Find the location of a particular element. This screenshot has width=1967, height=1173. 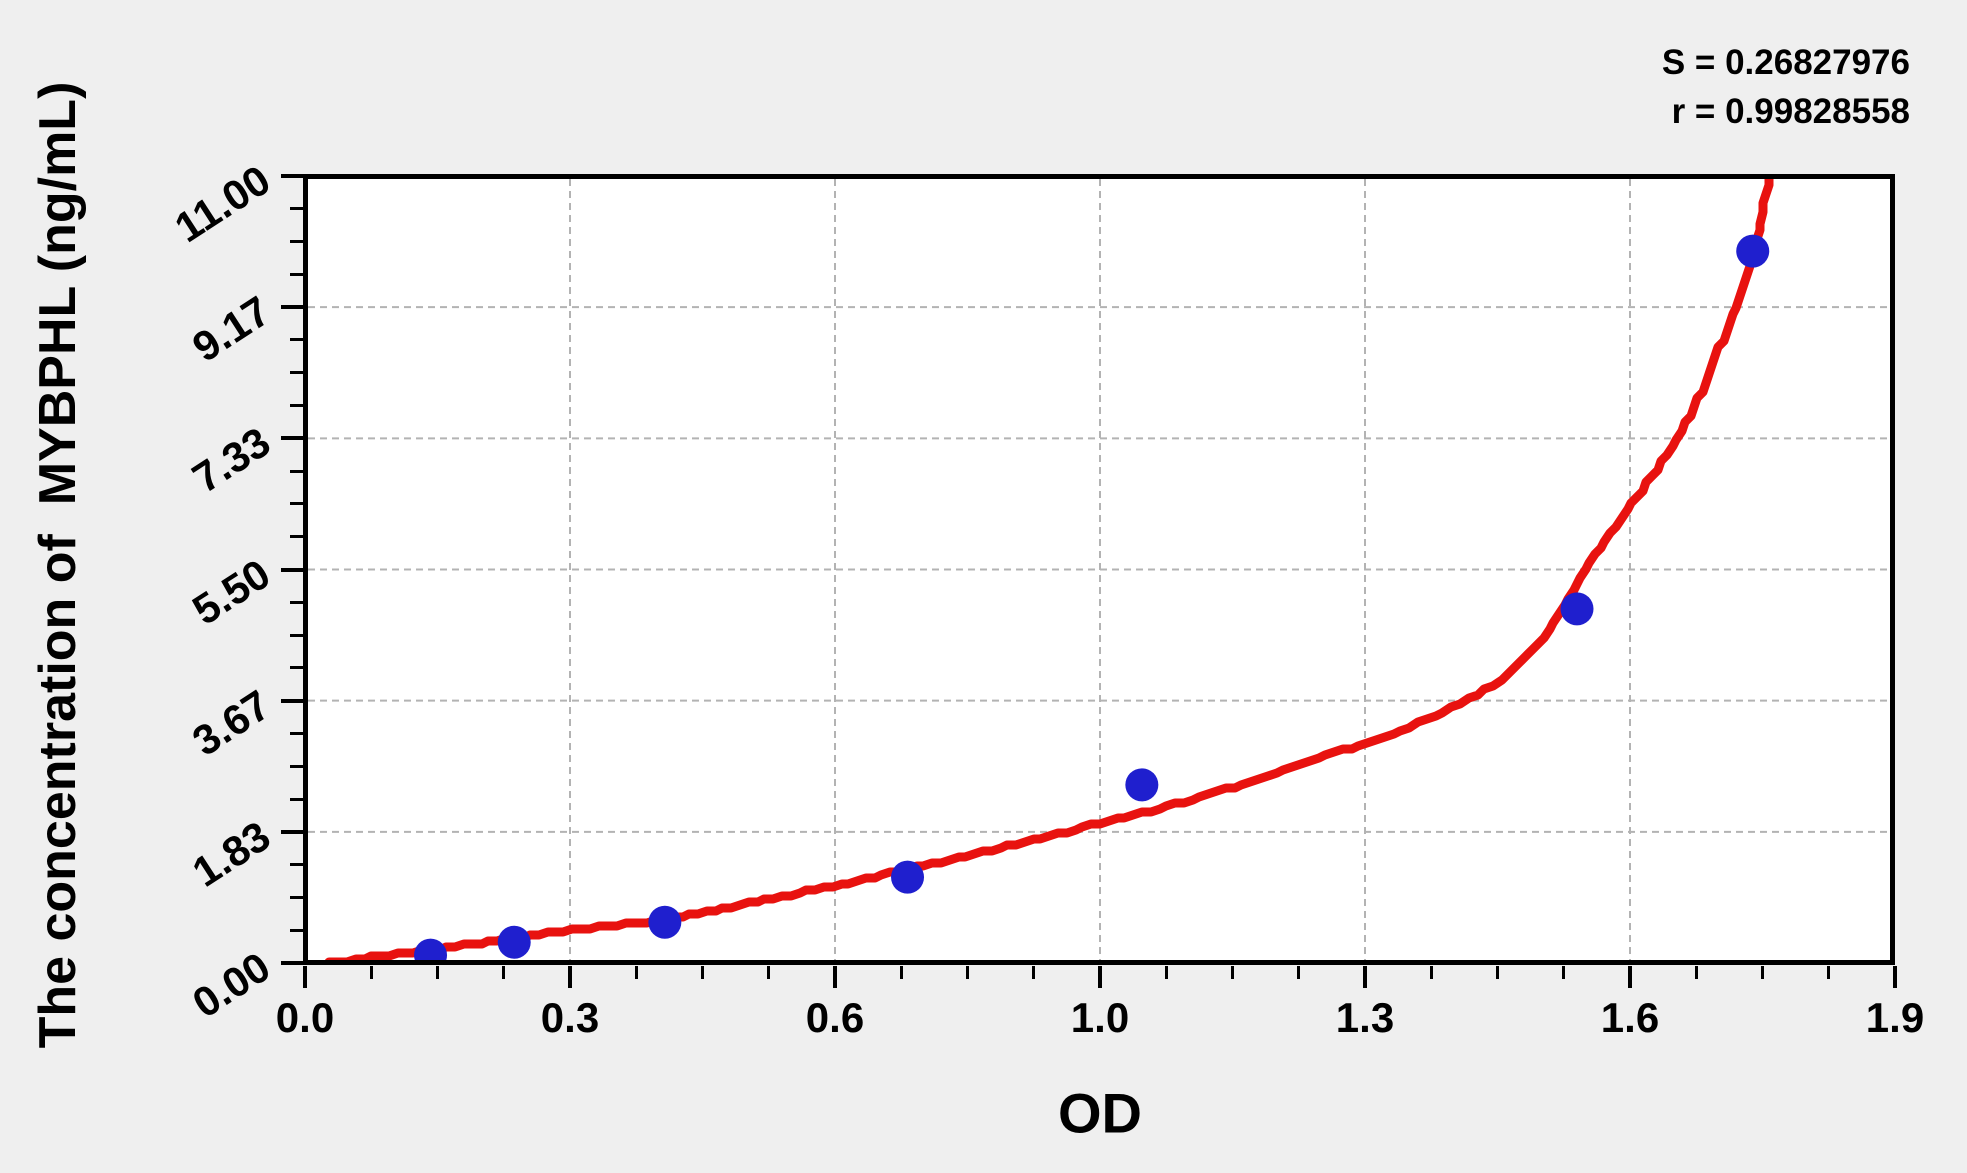

y-tick-label: 11.00 is located at coordinates (222, 203).